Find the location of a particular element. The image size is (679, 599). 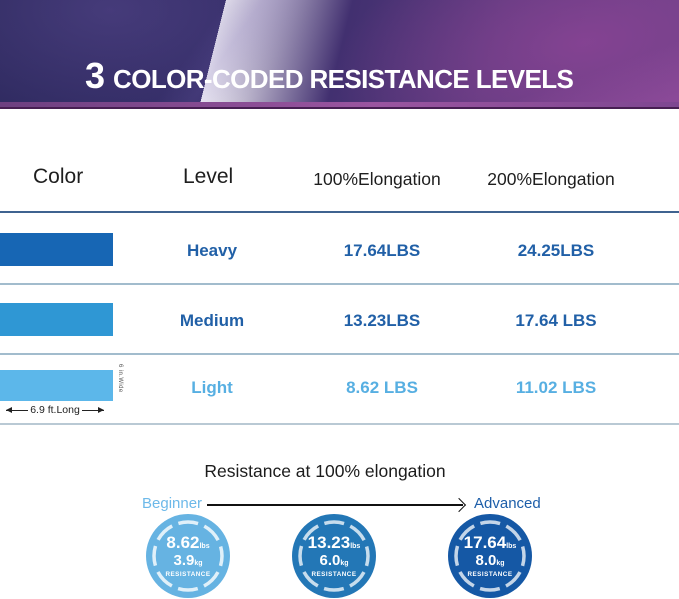

badge-kg-value: 8.0kg is located at coordinates (490, 560).